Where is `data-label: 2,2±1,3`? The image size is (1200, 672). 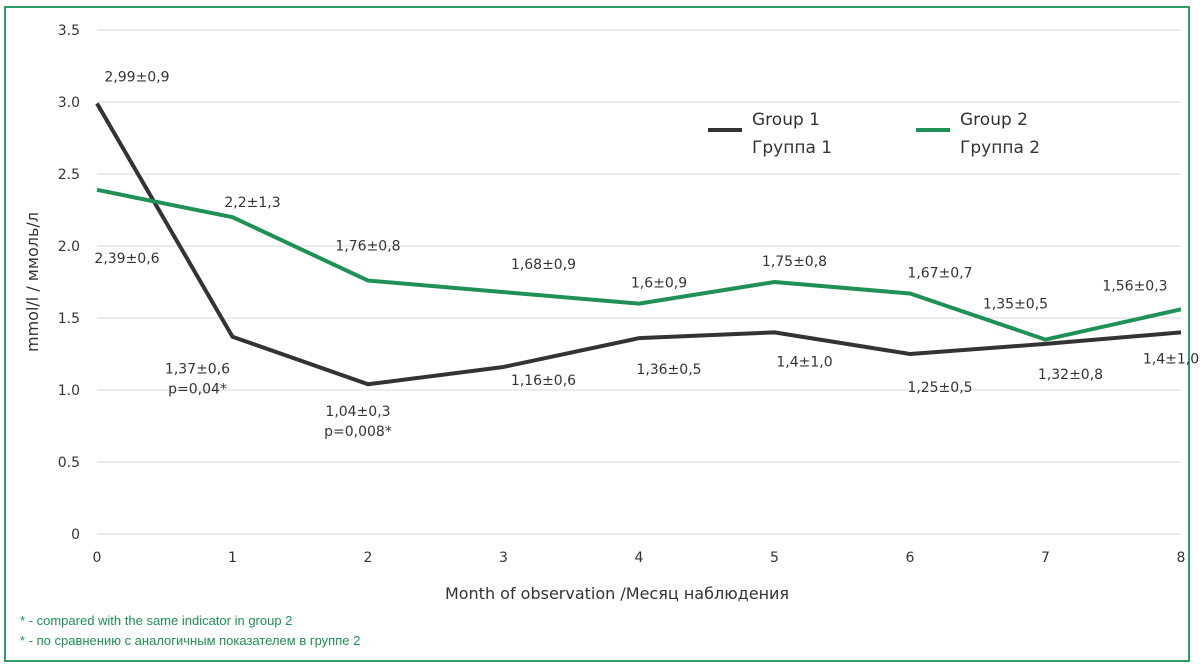
data-label: 2,2±1,3 is located at coordinates (252, 203).